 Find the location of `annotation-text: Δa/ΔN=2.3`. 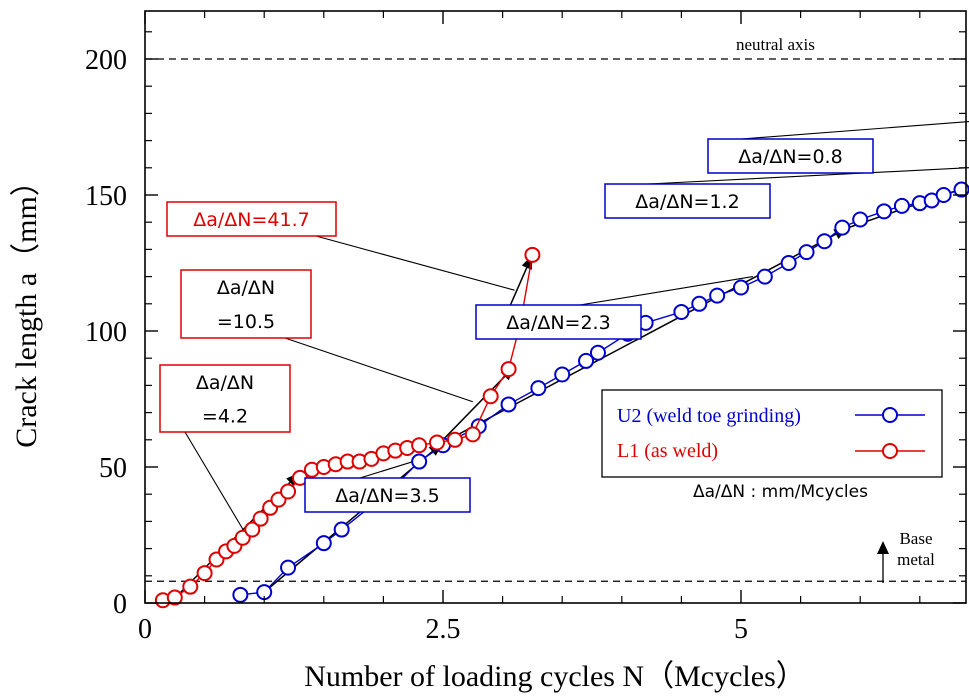

annotation-text: Δa/ΔN=2.3 is located at coordinates (558, 323).